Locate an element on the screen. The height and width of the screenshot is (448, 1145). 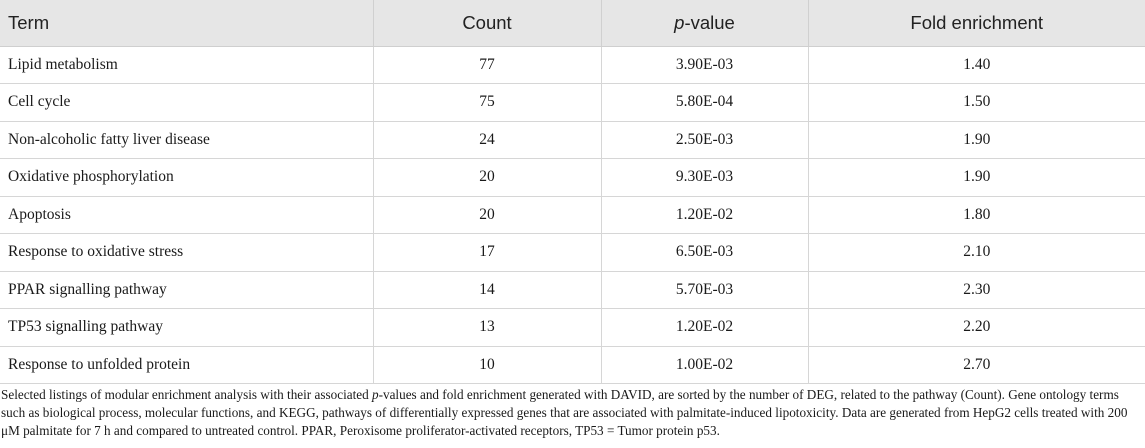
cell-count: 13 is located at coordinates (486, 327).